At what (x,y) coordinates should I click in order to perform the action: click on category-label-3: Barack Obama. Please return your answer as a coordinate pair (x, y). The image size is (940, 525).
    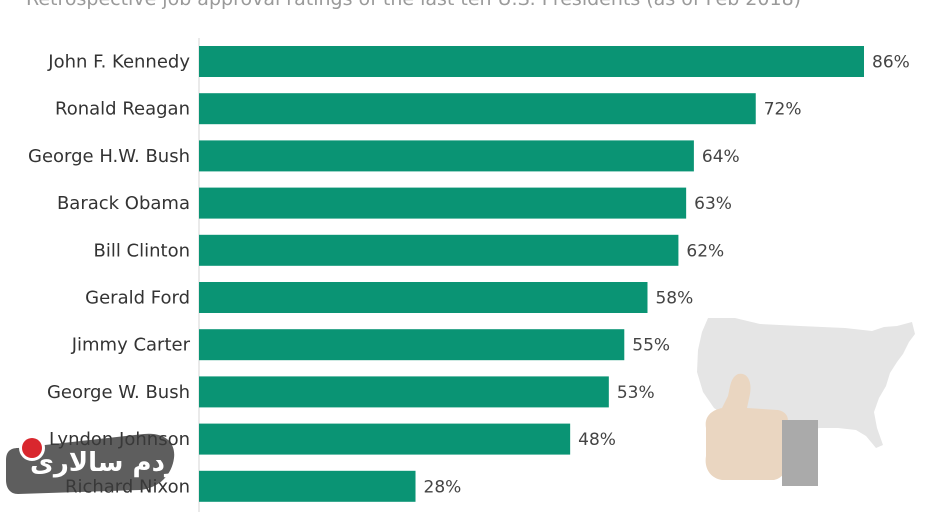
    Looking at the image, I should click on (123, 203).